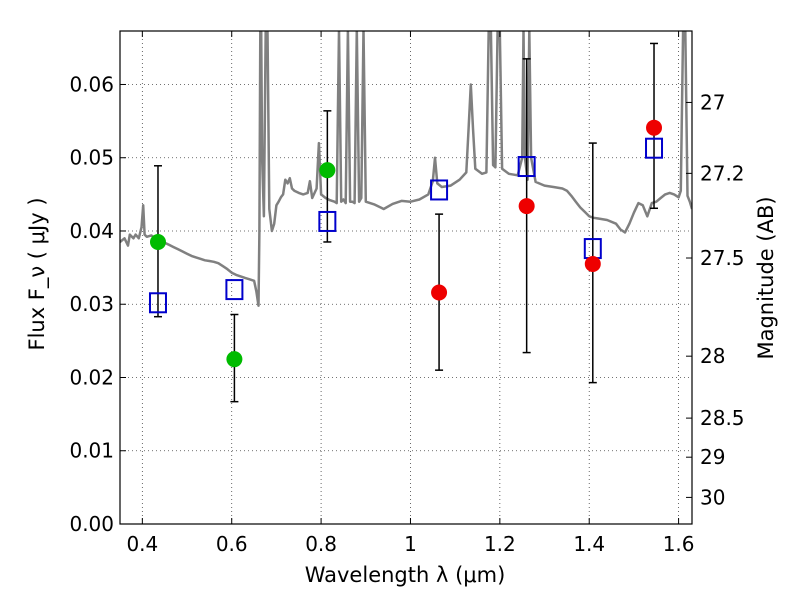 This screenshot has width=800, height=600. What do you see at coordinates (91, 451) in the screenshot?
I see `y-tick-label: 0.01` at bounding box center [91, 451].